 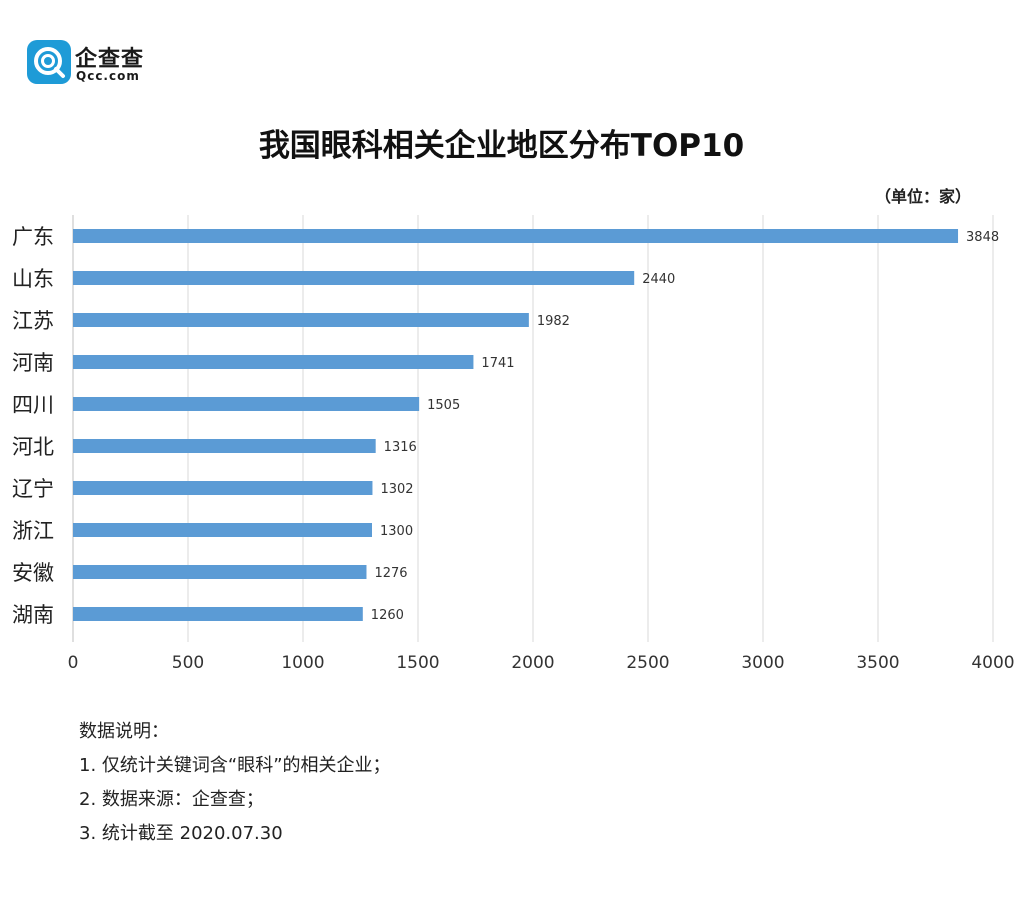 I want to click on x-tick-label: 0, so click(x=73, y=663).